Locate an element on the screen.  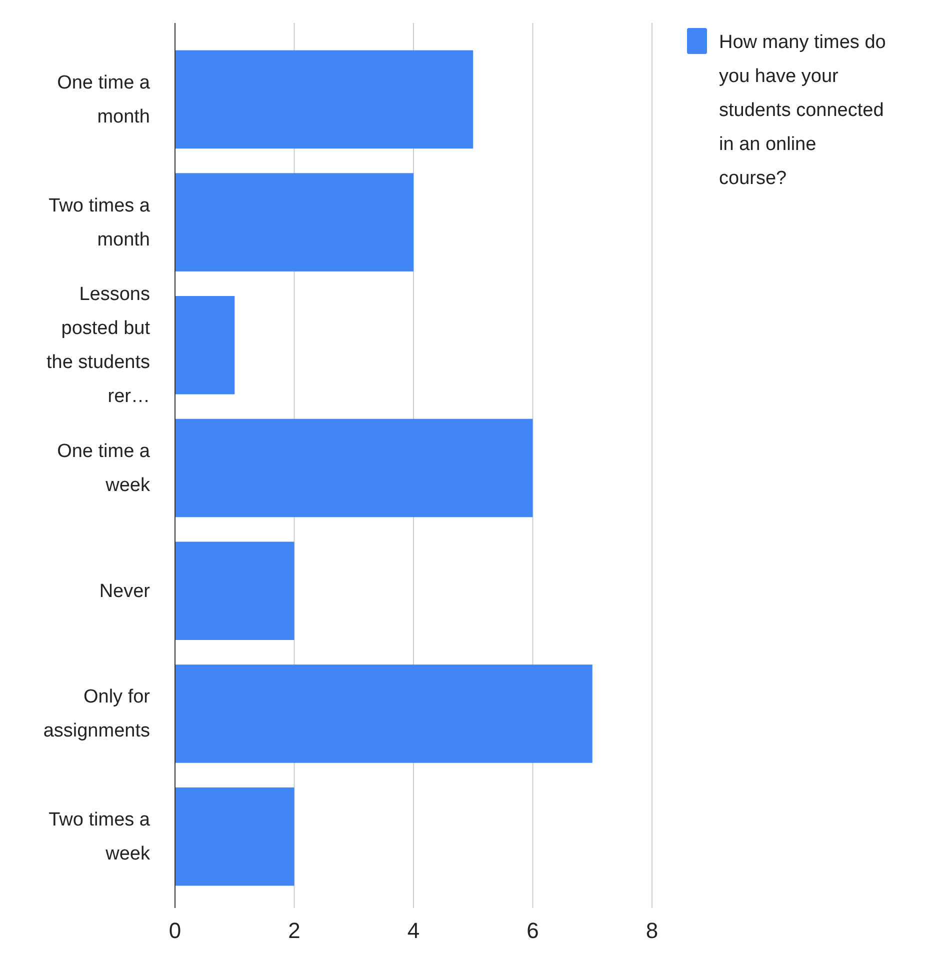
y-tick-label: Two times a week is located at coordinates (99, 836).